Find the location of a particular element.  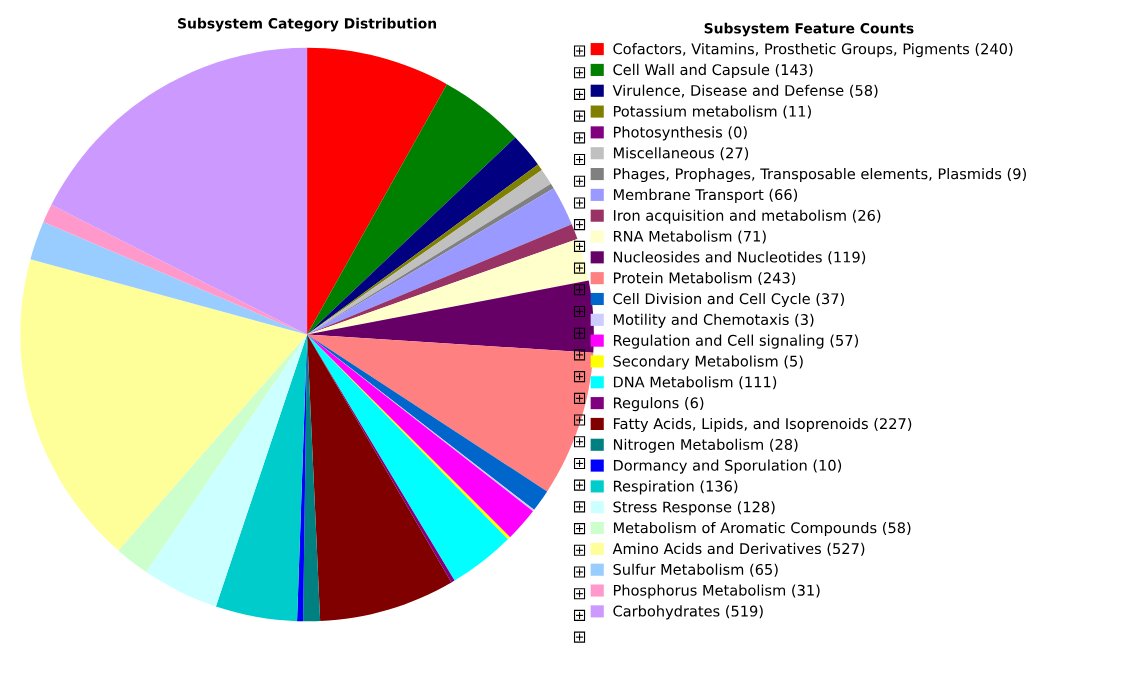

legend-label: Fatty Acids, Lipids, and Isoprenoids (227) is located at coordinates (762, 424).